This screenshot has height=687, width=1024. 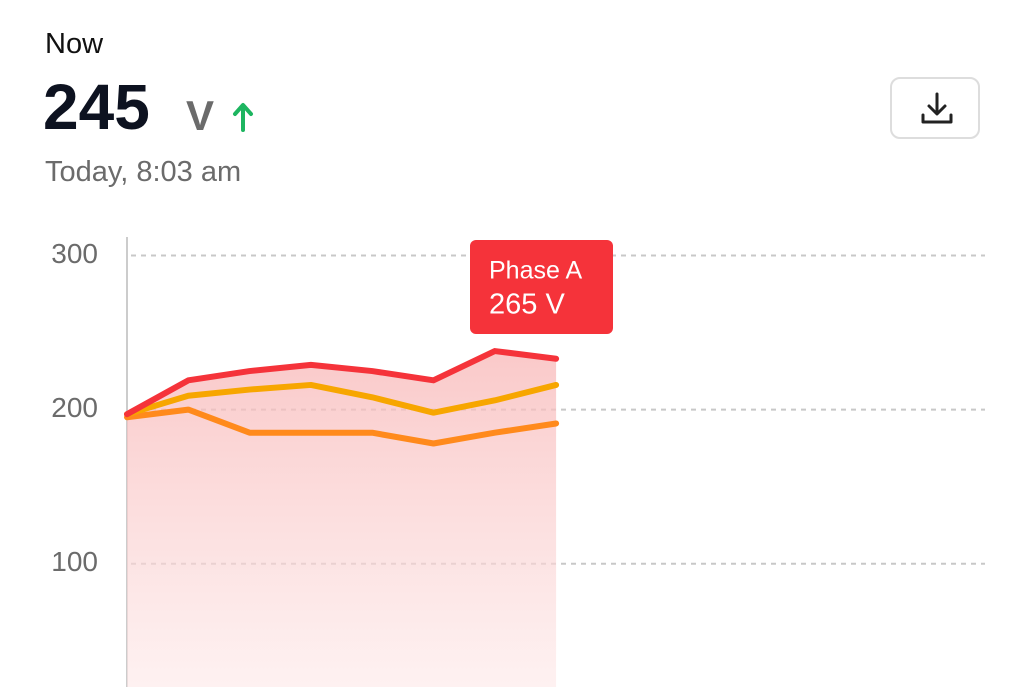 What do you see at coordinates (74, 253) in the screenshot?
I see `y-tick-label: 300` at bounding box center [74, 253].